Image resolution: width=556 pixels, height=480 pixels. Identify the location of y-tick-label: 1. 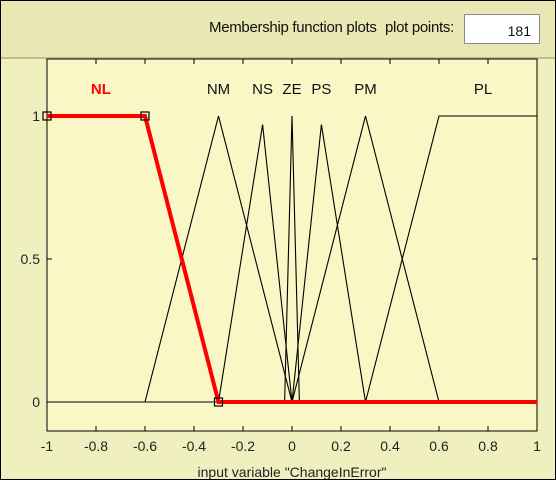
(36, 116).